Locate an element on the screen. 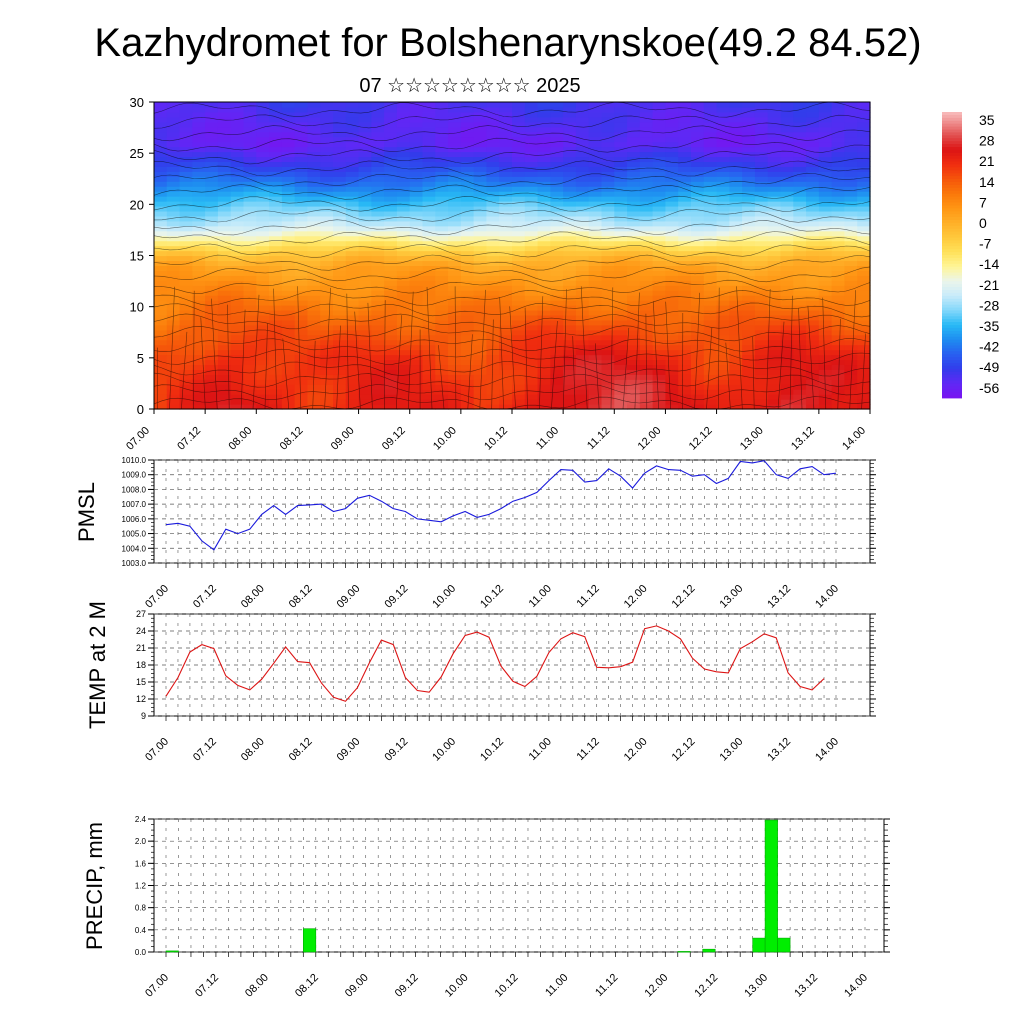 Image resolution: width=1024 pixels, height=1024 pixels. colorbar-label: 28 is located at coordinates (987, 141).